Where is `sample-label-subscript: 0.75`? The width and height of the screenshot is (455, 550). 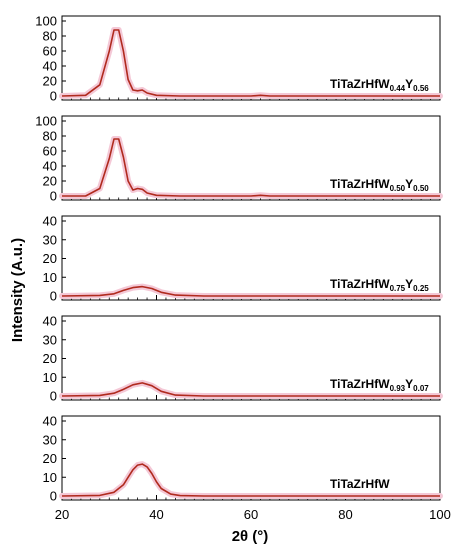 sample-label-subscript: 0.75 is located at coordinates (398, 288).